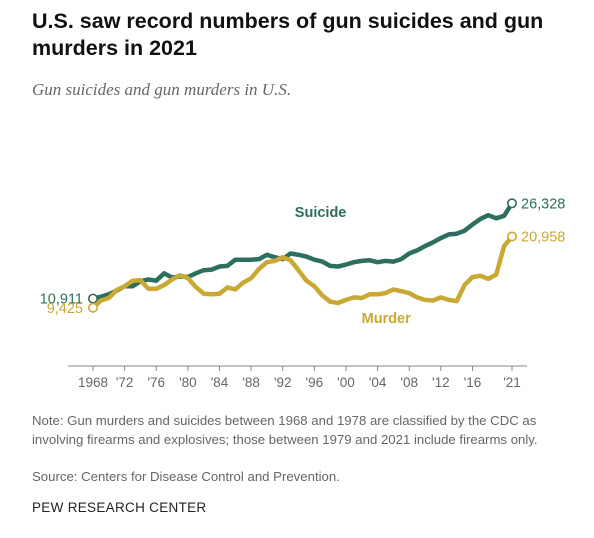  I want to click on x-tick-label: '00, so click(346, 382).